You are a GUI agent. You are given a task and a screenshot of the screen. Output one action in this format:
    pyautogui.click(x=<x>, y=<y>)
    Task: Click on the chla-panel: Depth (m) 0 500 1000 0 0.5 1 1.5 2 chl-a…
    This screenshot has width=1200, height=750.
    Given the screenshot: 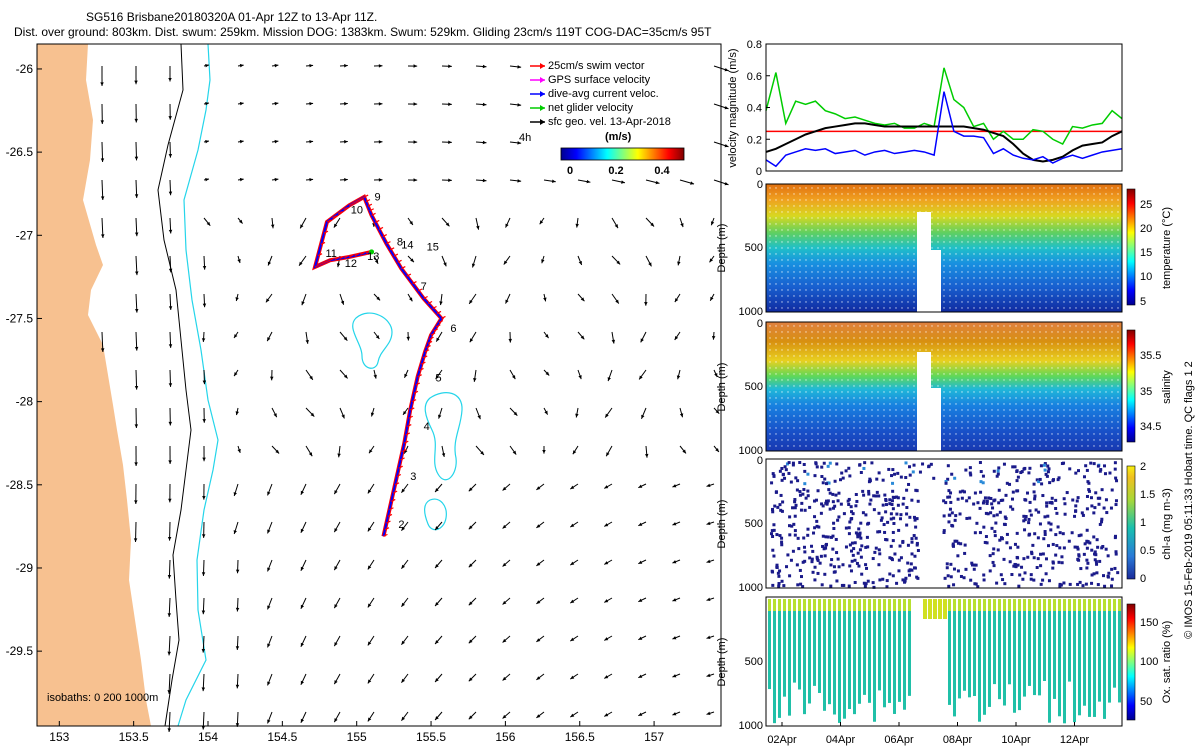 What is the action you would take?
    pyautogui.click(x=944, y=524)
    